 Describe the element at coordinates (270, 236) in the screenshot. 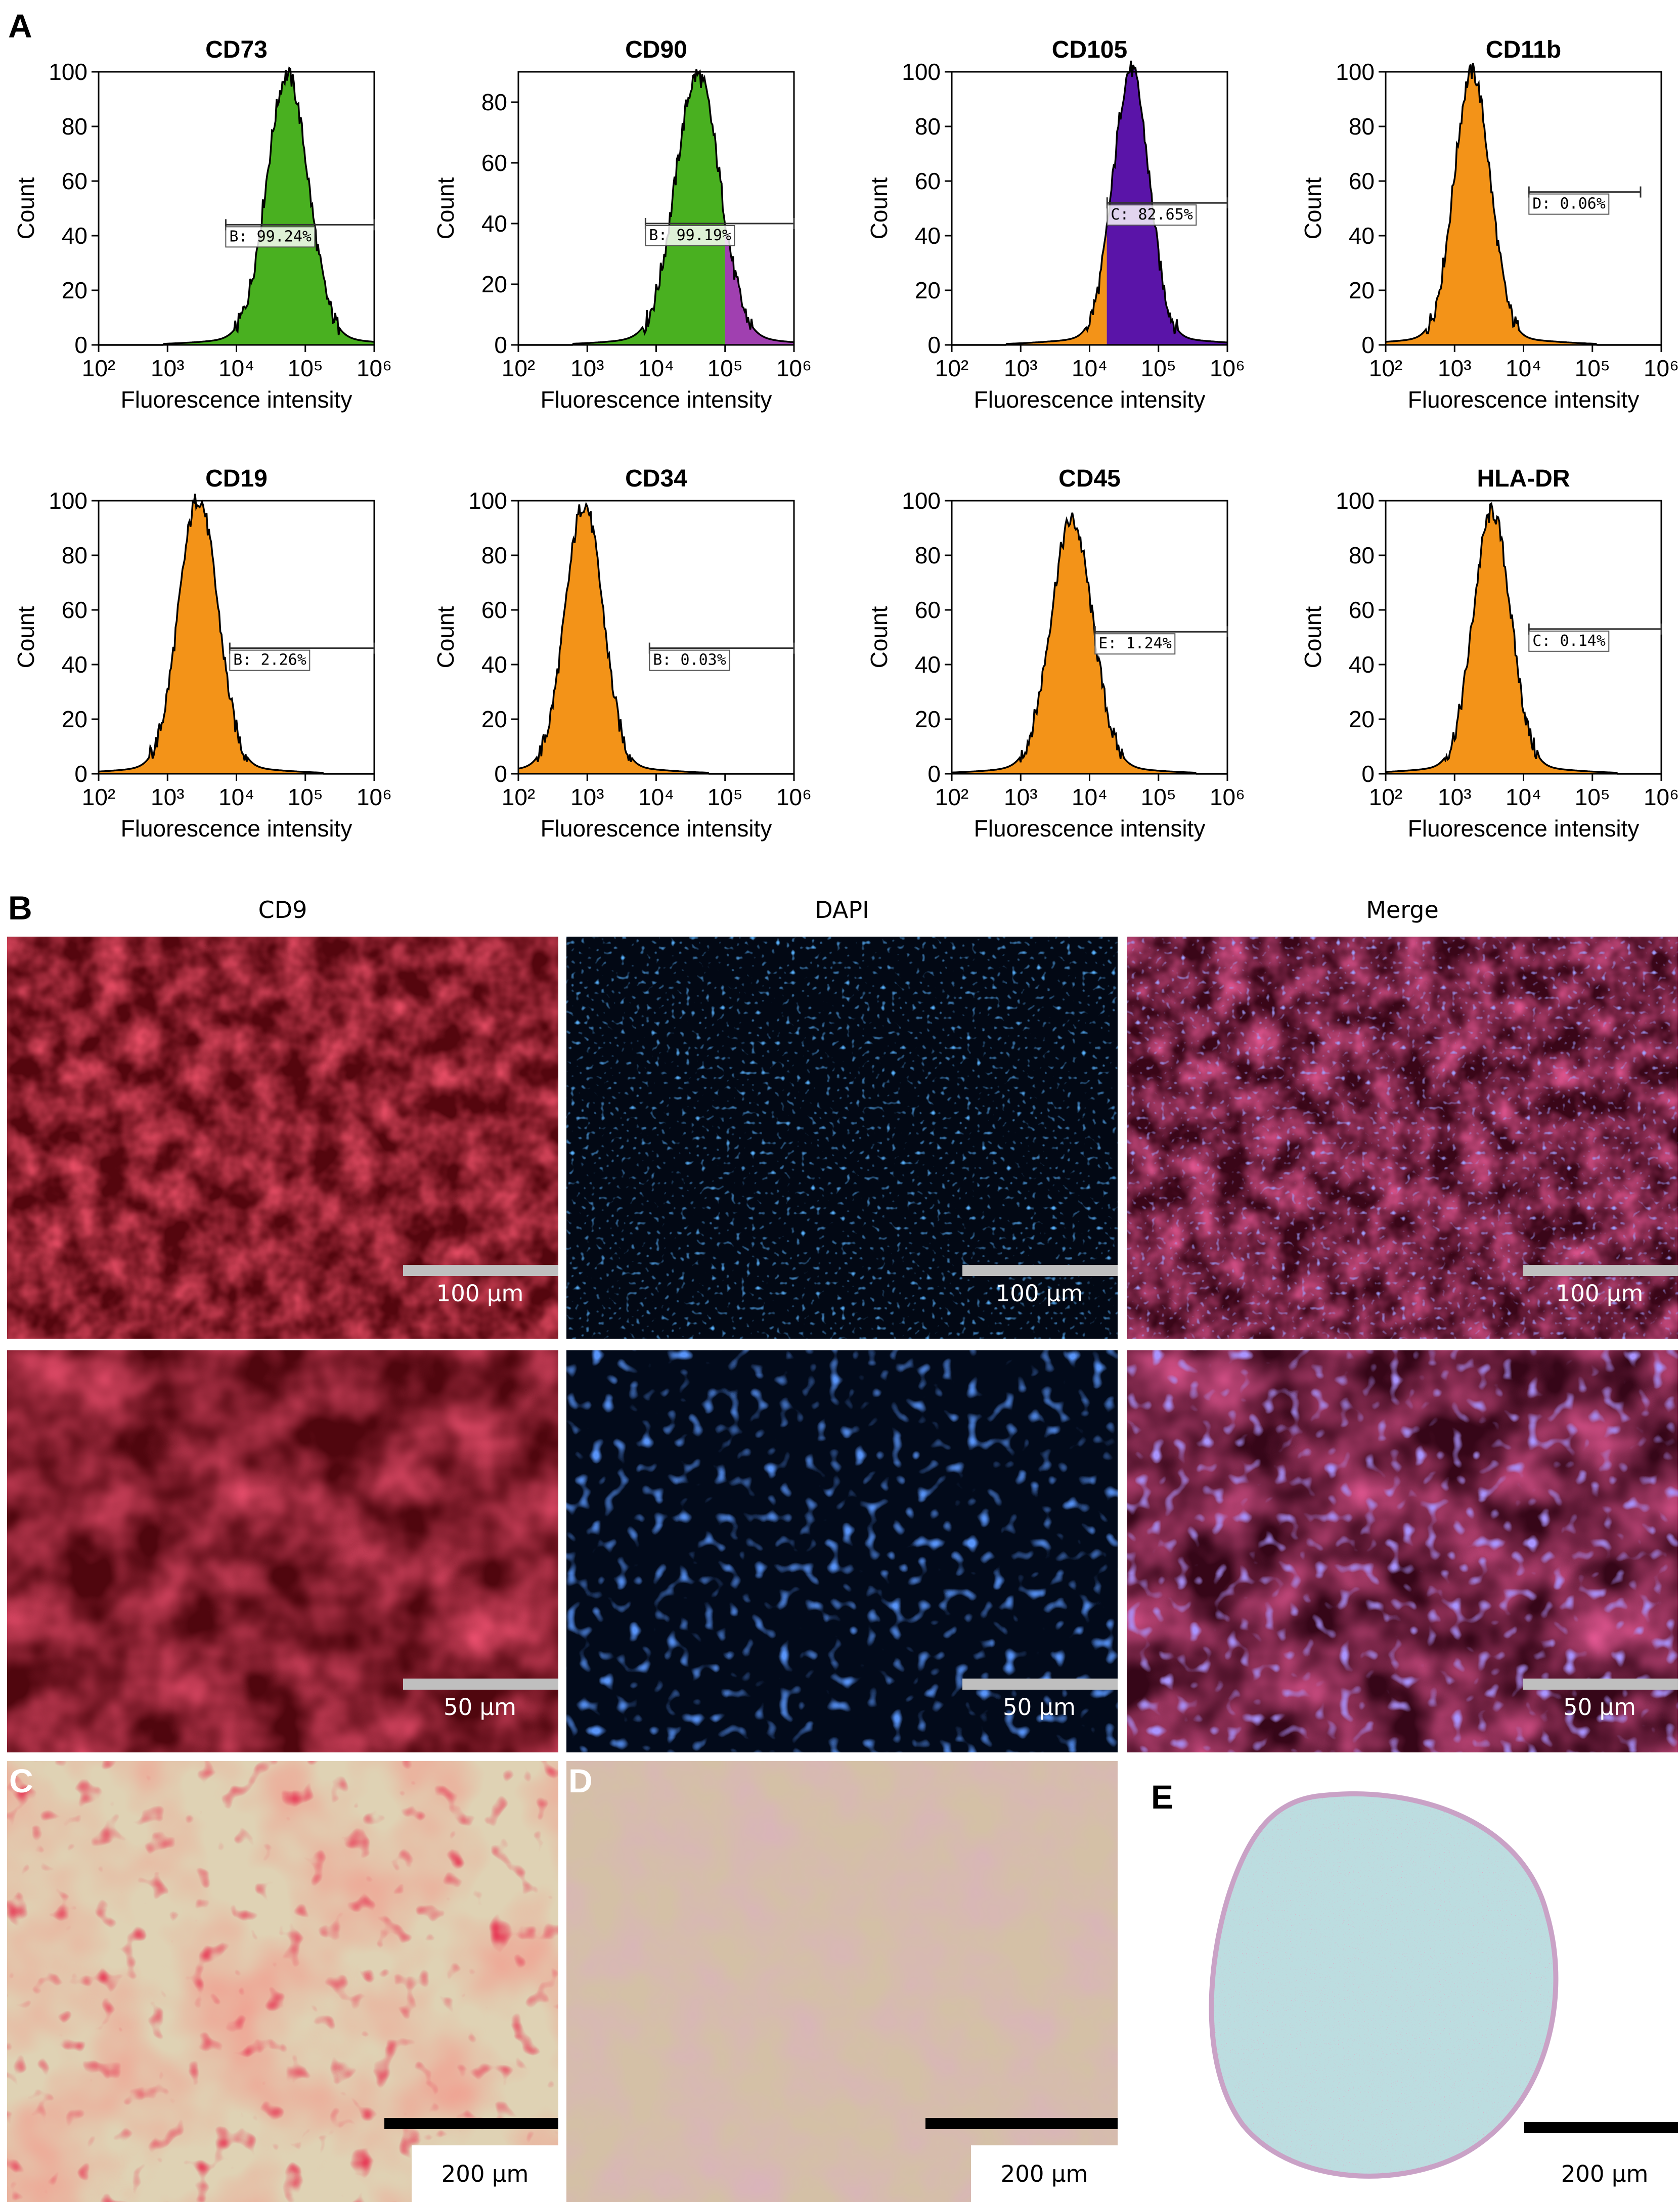

I see `gate-label: B: 99.24%` at that location.